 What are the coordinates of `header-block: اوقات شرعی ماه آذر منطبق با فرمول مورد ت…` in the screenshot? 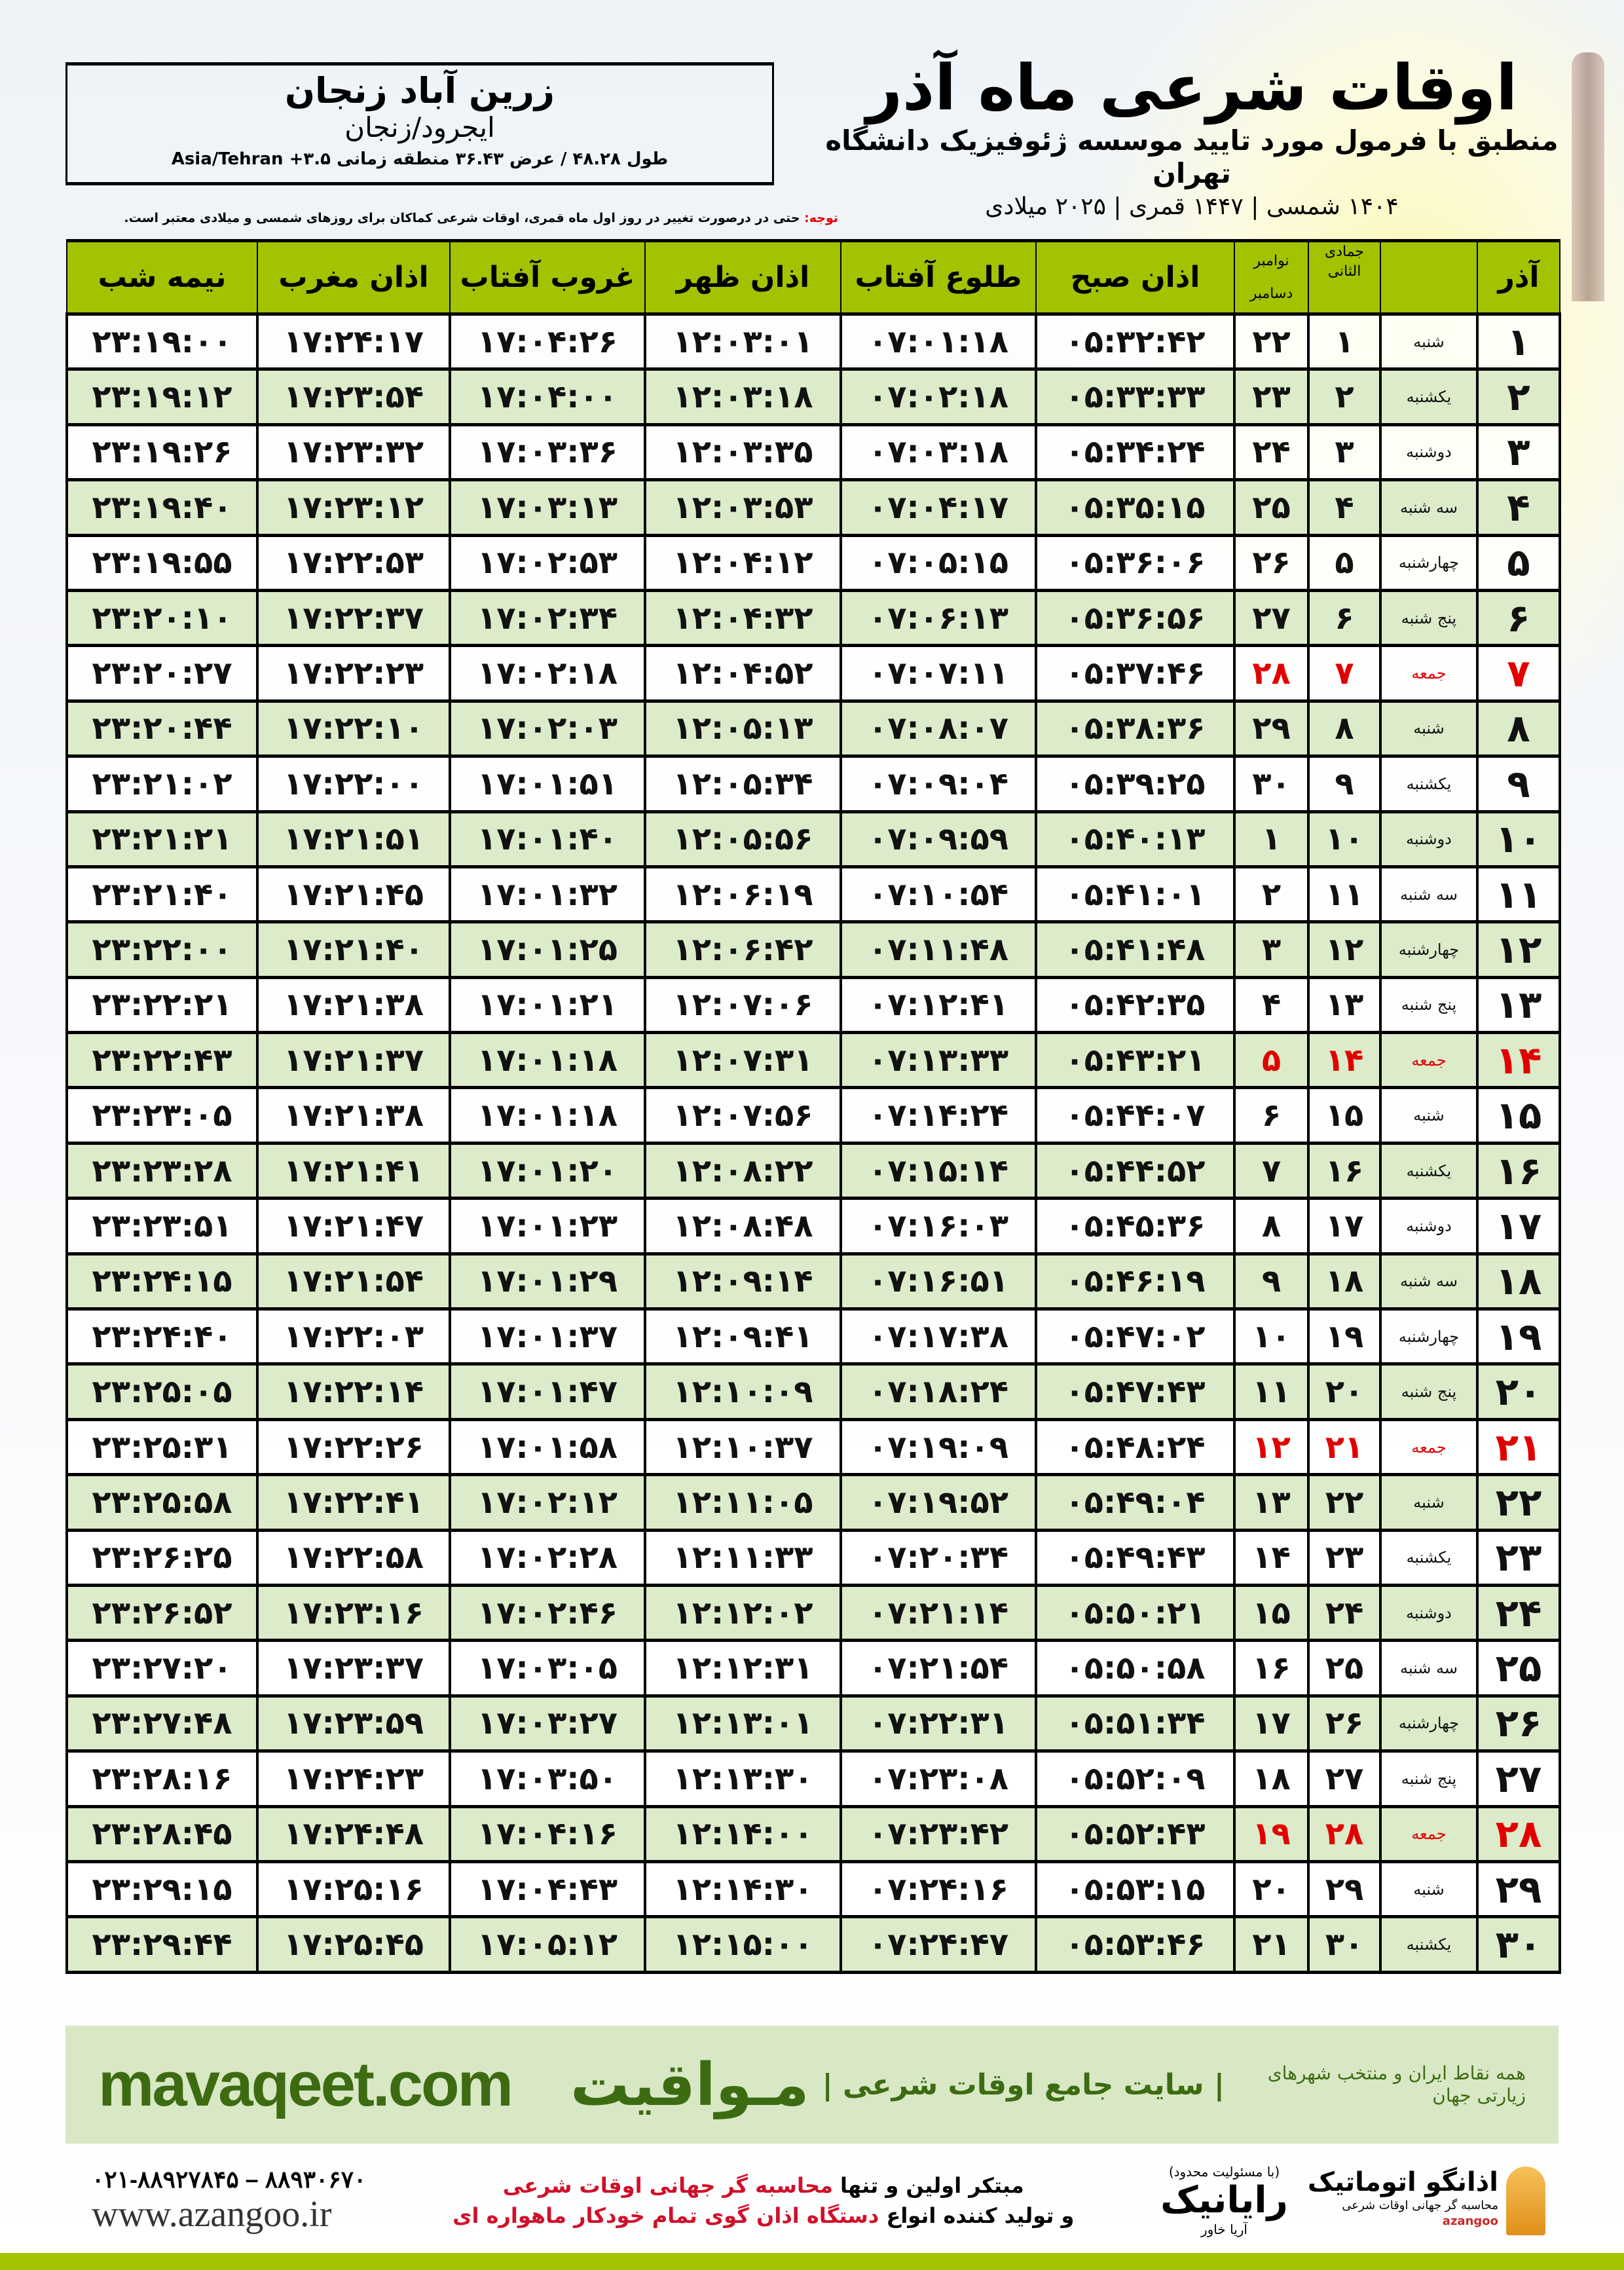 It's located at (1192, 136).